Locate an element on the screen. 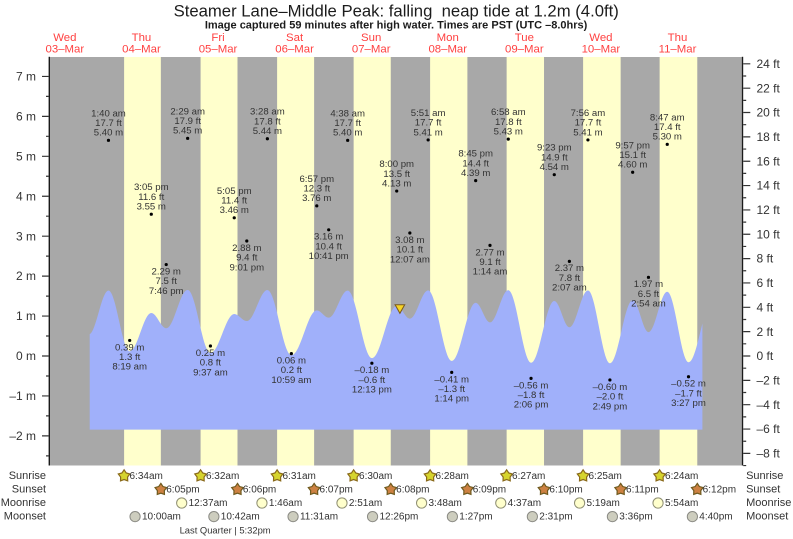 This screenshot has height=539, width=793. svg-text: 2:54 am is located at coordinates (648, 304).